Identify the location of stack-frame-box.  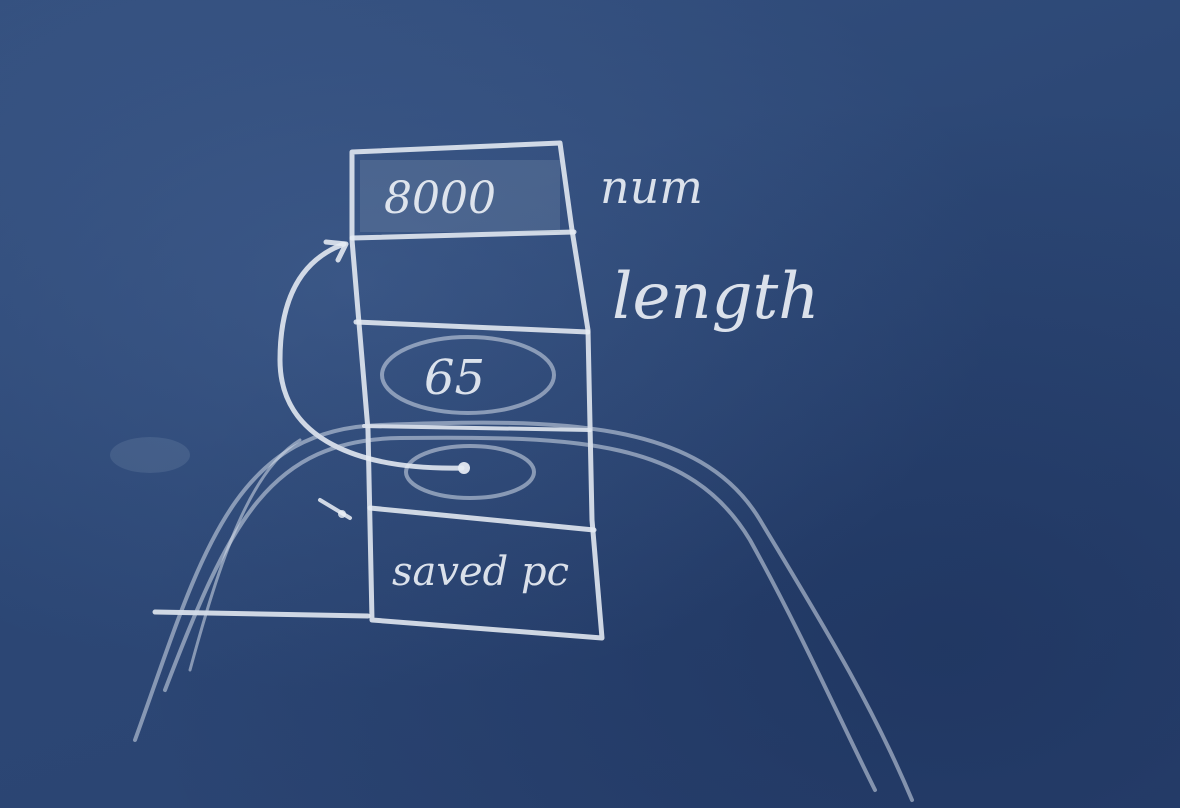
(477, 390).